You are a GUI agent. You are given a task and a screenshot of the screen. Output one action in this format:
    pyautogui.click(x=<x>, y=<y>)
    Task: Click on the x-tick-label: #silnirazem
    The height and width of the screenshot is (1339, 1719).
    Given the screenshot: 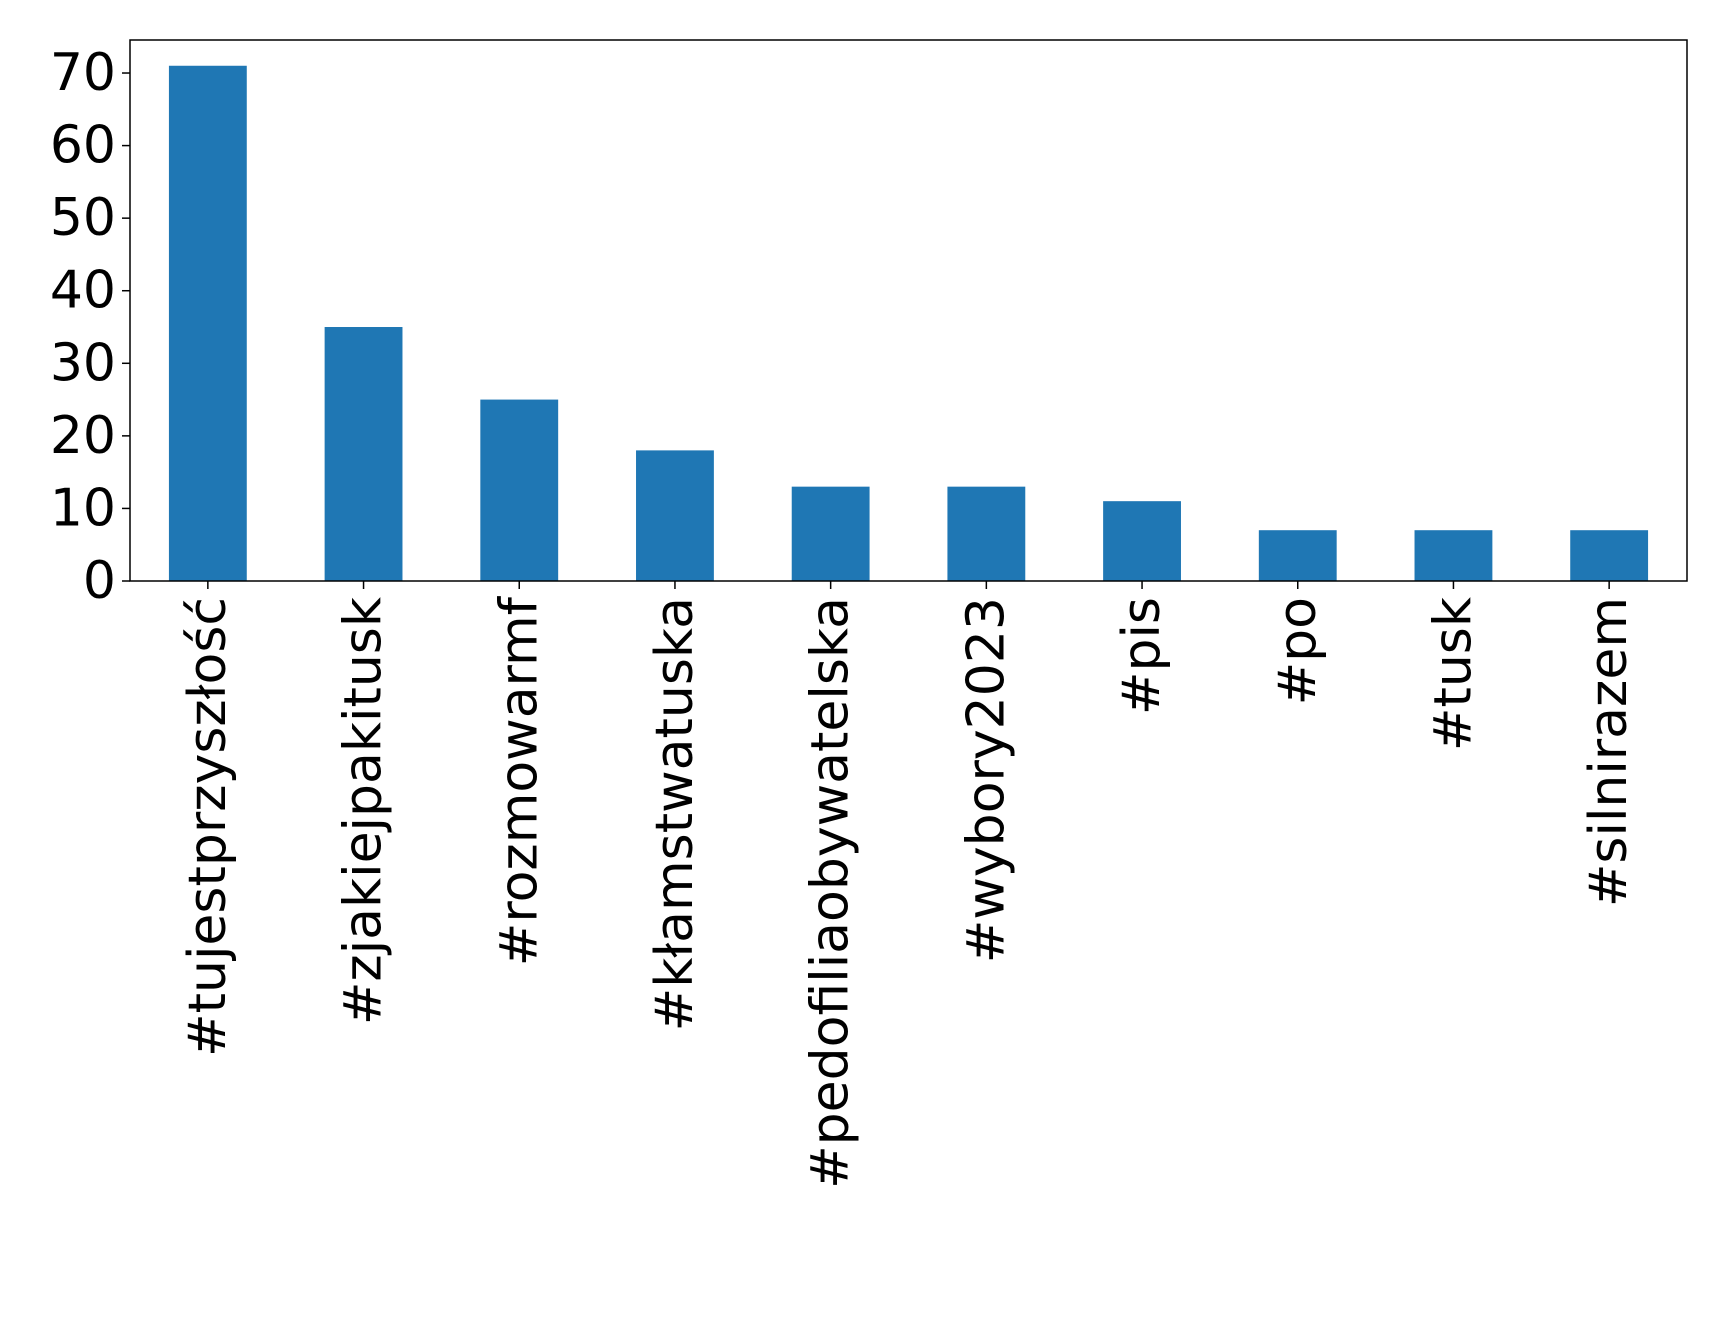 What is the action you would take?
    pyautogui.click(x=1609, y=752)
    